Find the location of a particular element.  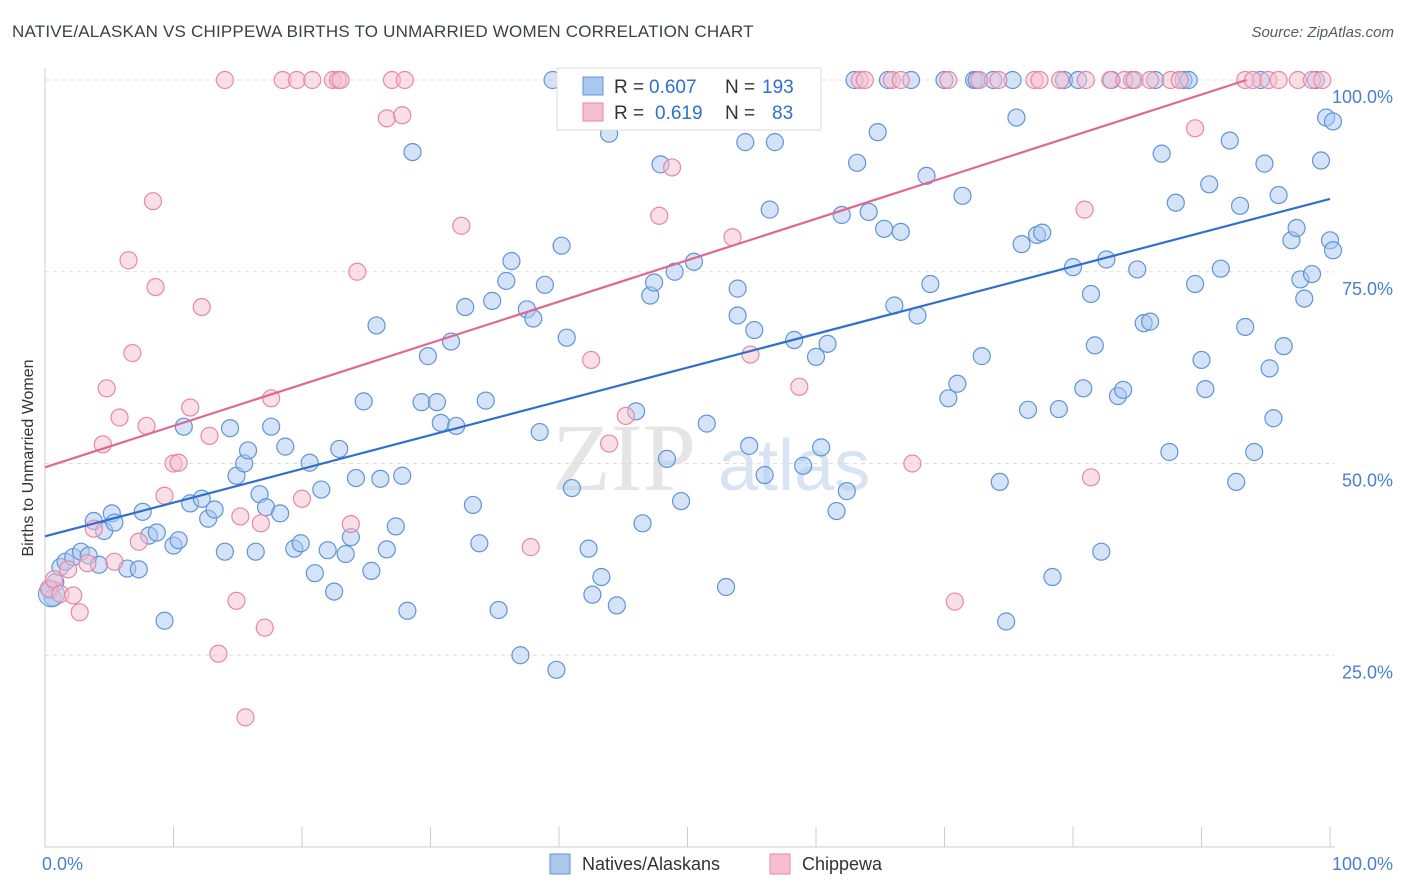

series-legend: Natives/Alaskans Chippewa is located at coordinates (716, 864).